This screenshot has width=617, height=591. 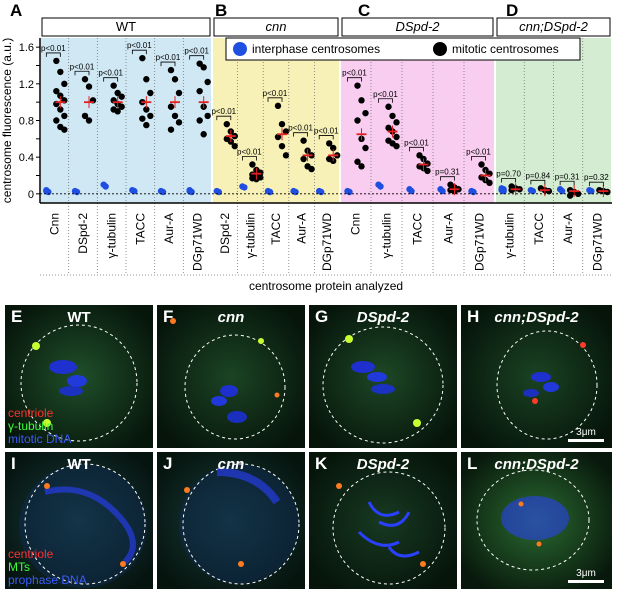 I want to click on scale-bar-bottom-line, so click(x=586, y=581).